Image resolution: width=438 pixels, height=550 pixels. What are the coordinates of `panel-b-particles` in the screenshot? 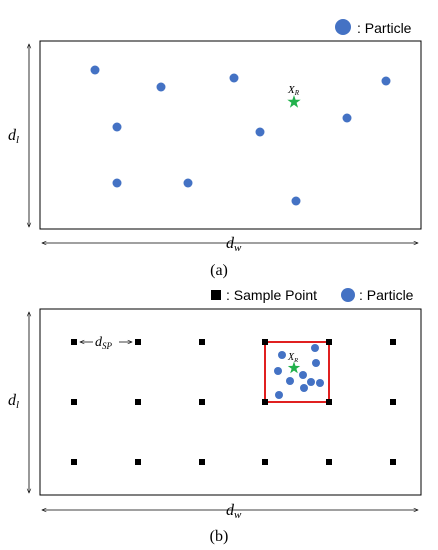 It's located at (299, 371).